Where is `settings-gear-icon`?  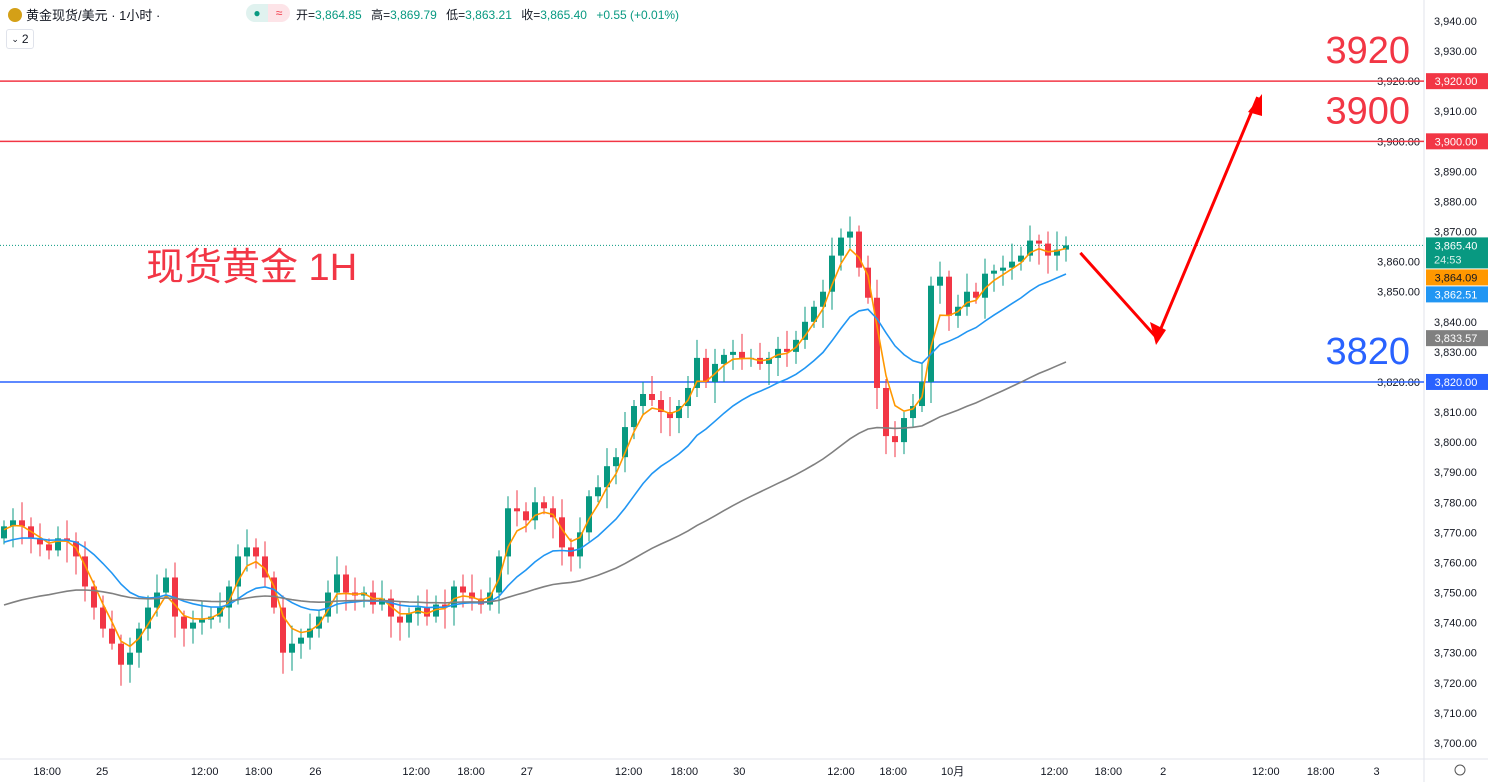
settings-gear-icon is located at coordinates (1460, 770).